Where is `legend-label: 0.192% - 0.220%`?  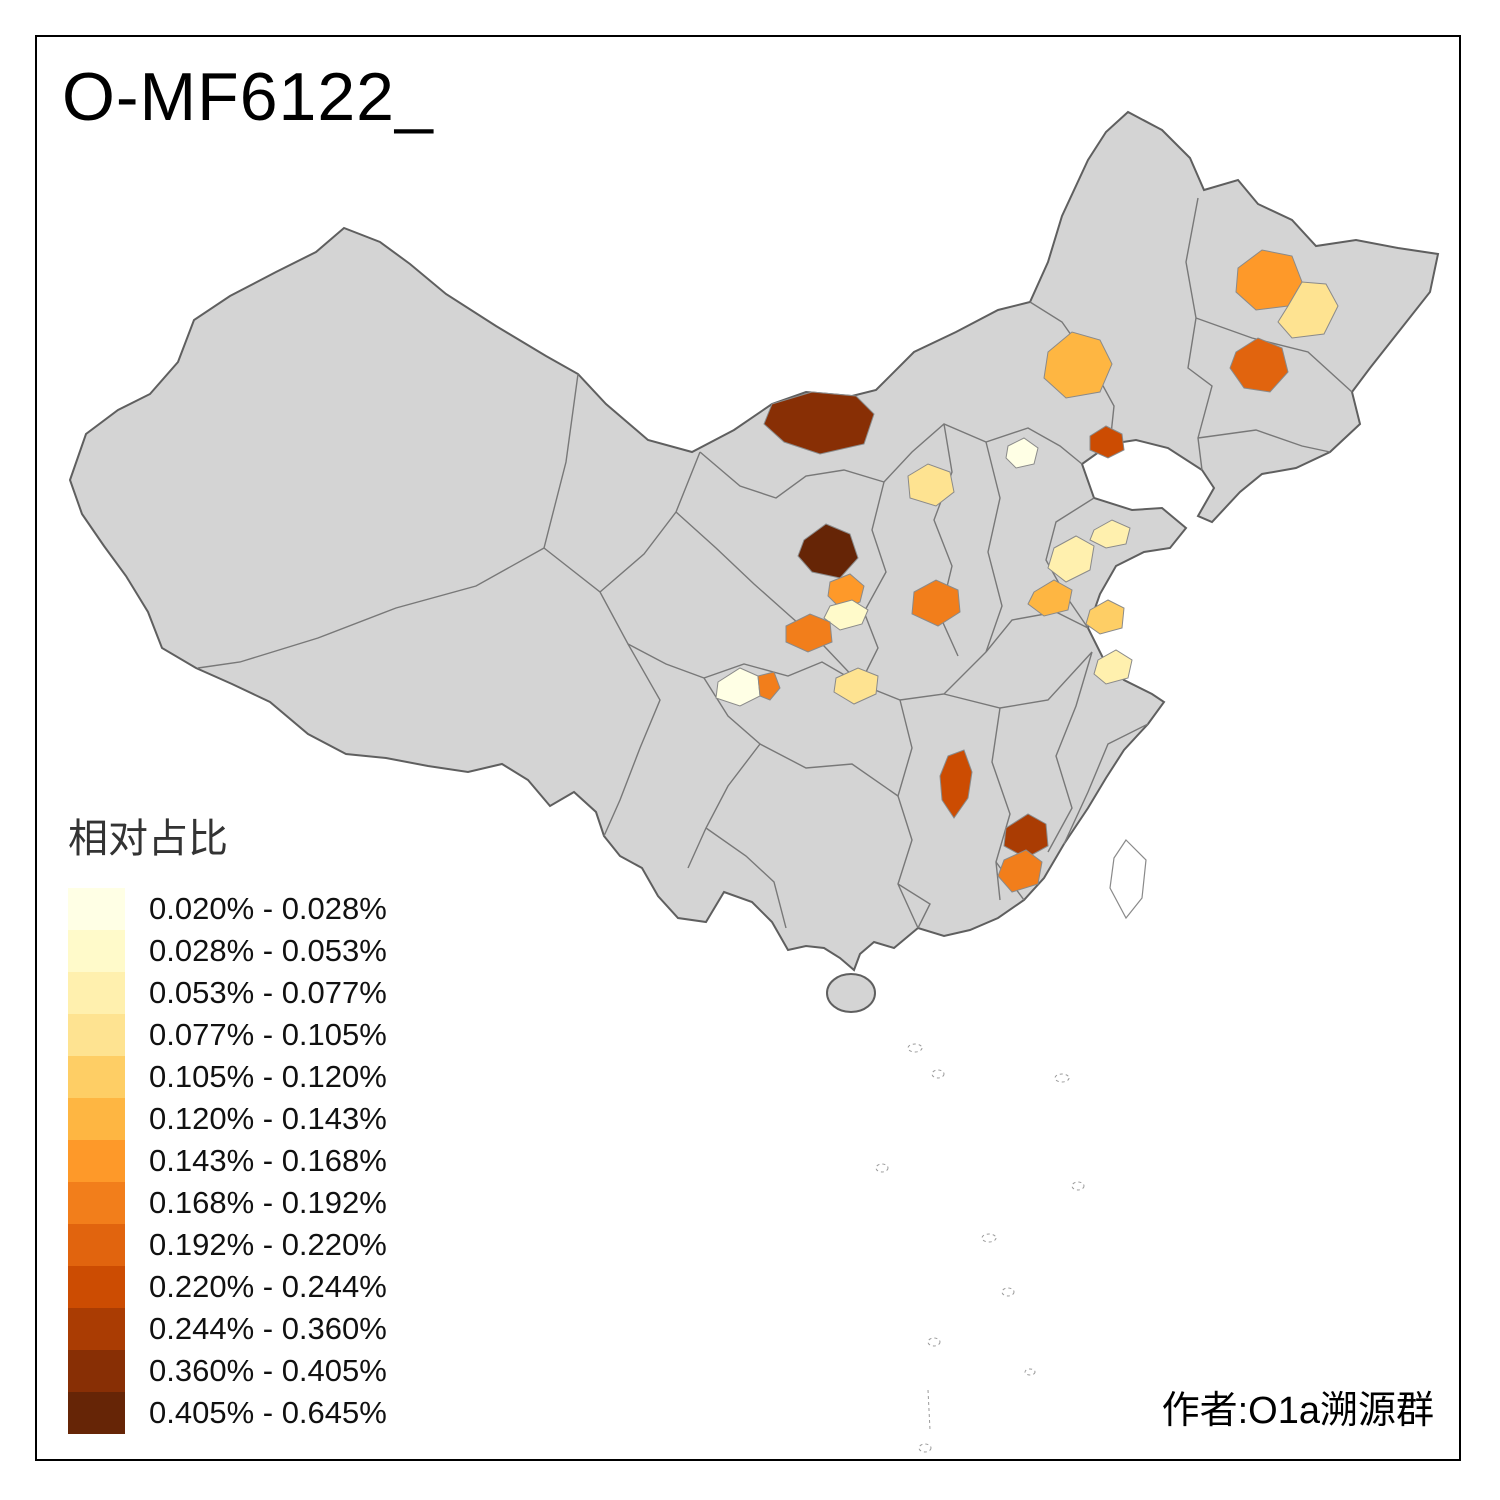
legend-label: 0.192% - 0.220% is located at coordinates (268, 1244).